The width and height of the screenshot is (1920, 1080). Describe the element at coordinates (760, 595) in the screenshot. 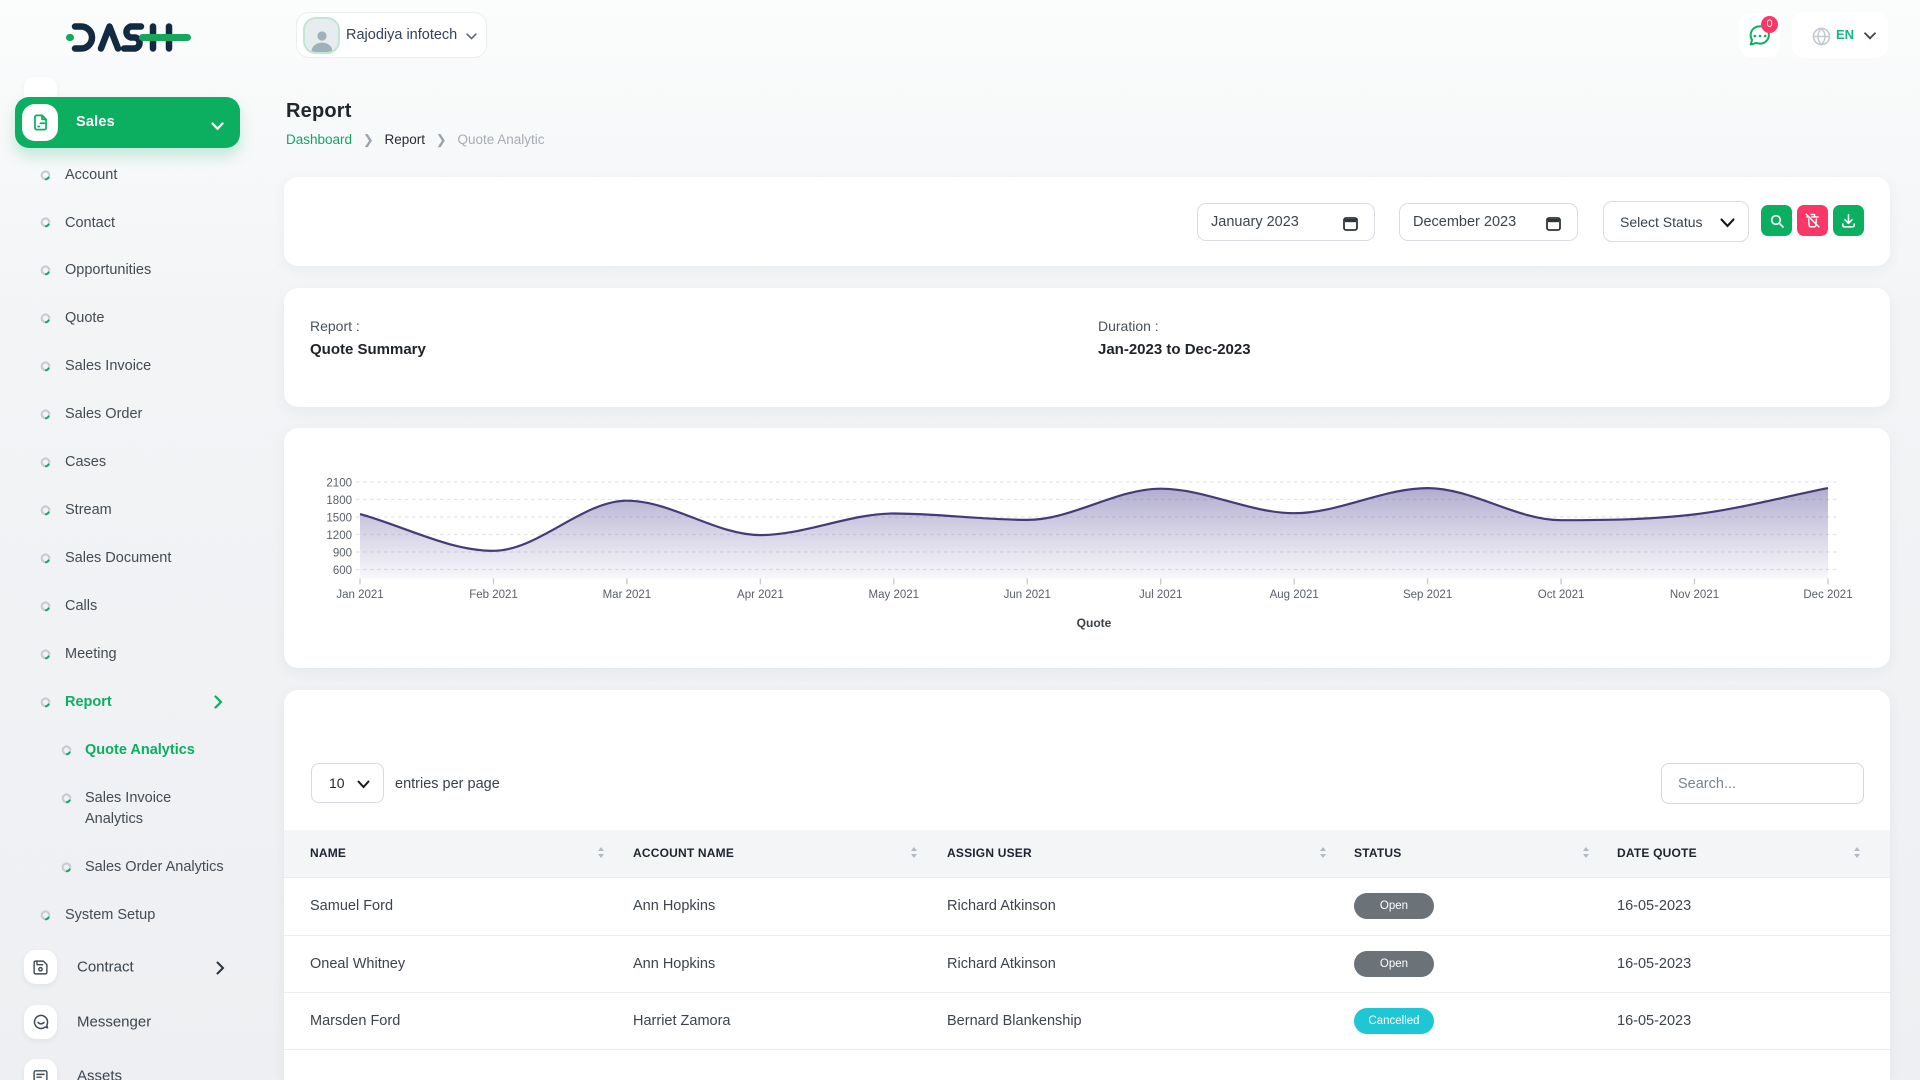

I see `svg-text: Apr 2021` at that location.